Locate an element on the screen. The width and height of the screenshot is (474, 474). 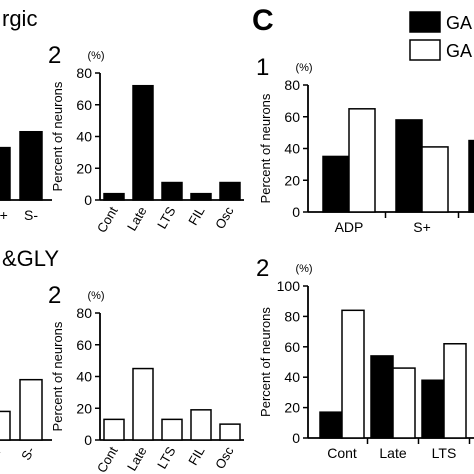
x-tick-label: ADP is located at coordinates (349, 227).